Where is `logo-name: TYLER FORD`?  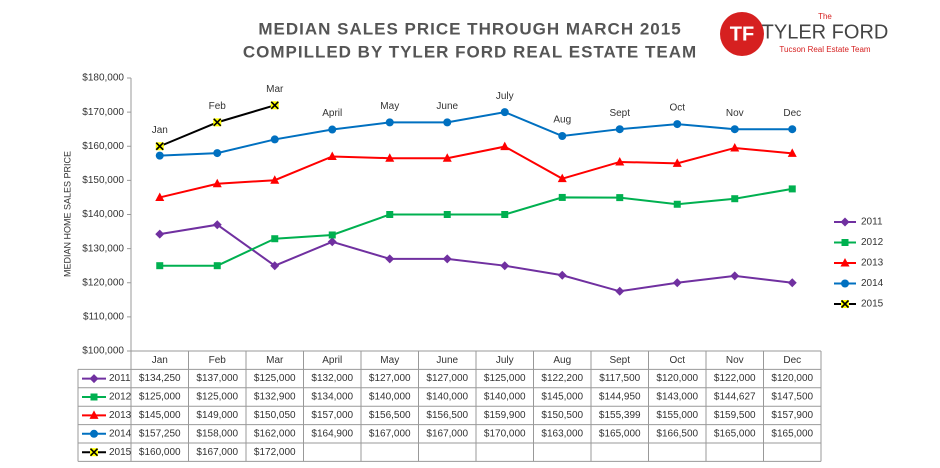
logo-name: TYLER FORD is located at coordinates (825, 32).